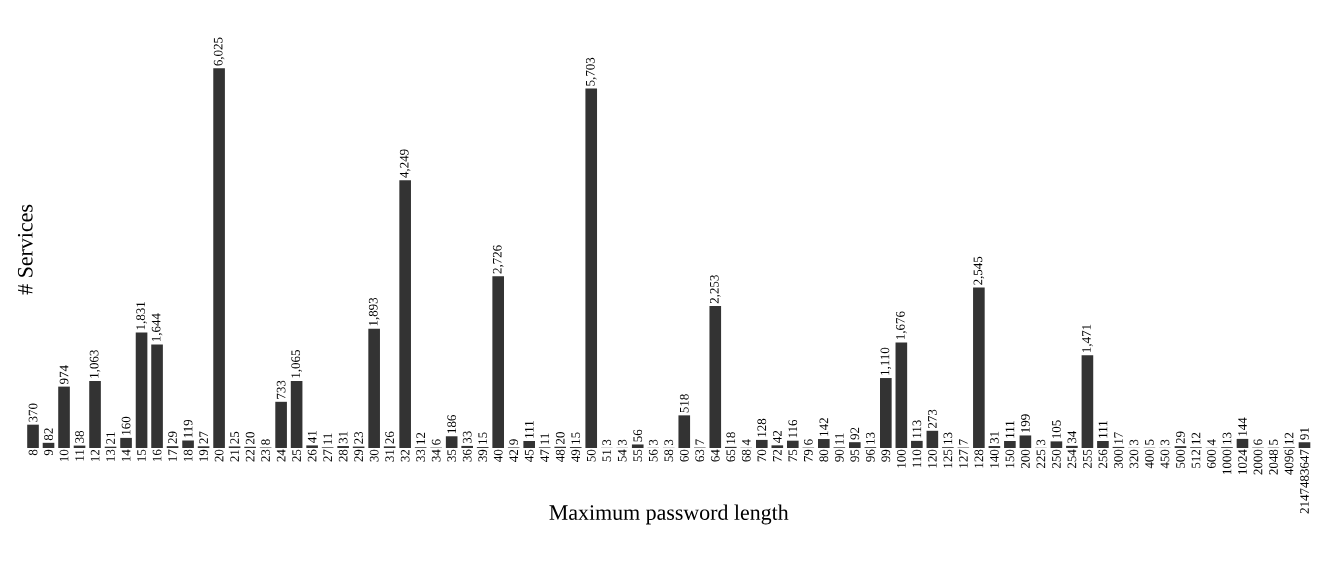 This screenshot has width=1325, height=565. I want to click on data-label: 8, so click(265, 442).